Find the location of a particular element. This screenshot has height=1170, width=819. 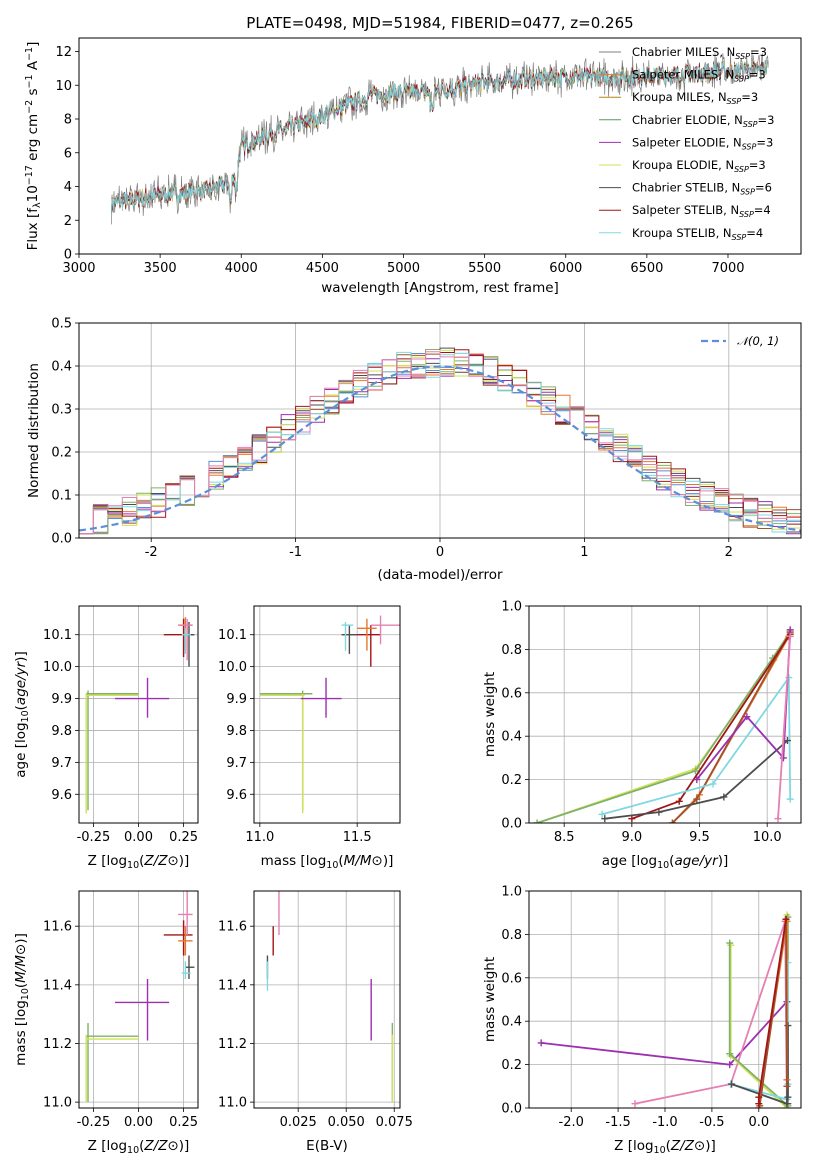

legend-label: Salpeter ELODIE, NSSP=3 is located at coordinates (702, 143).